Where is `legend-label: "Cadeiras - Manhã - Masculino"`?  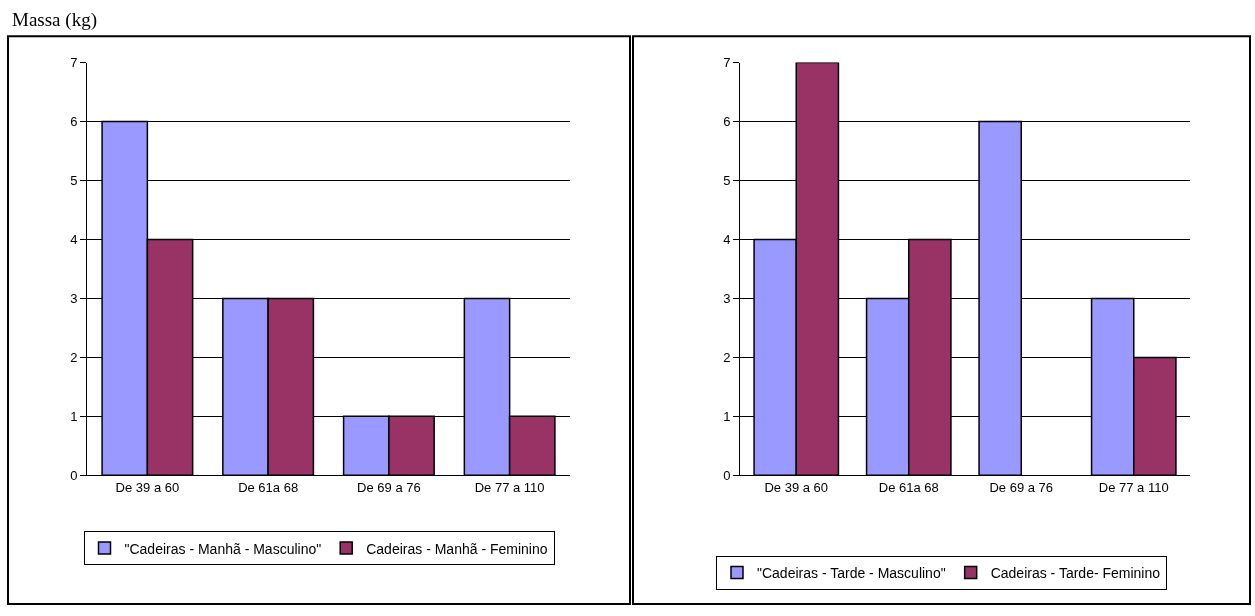 legend-label: "Cadeiras - Manhã - Masculino" is located at coordinates (223, 548).